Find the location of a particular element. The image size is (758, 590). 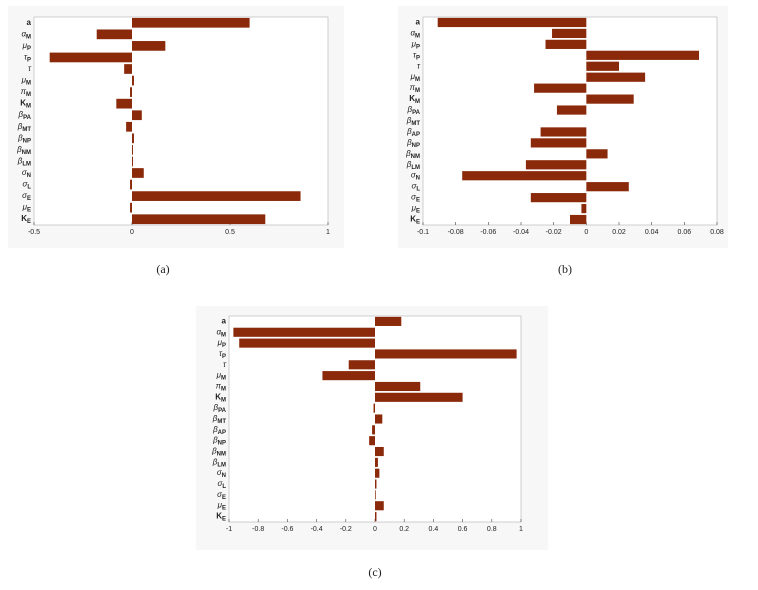

y-tick-label: αM is located at coordinates (26, 34).